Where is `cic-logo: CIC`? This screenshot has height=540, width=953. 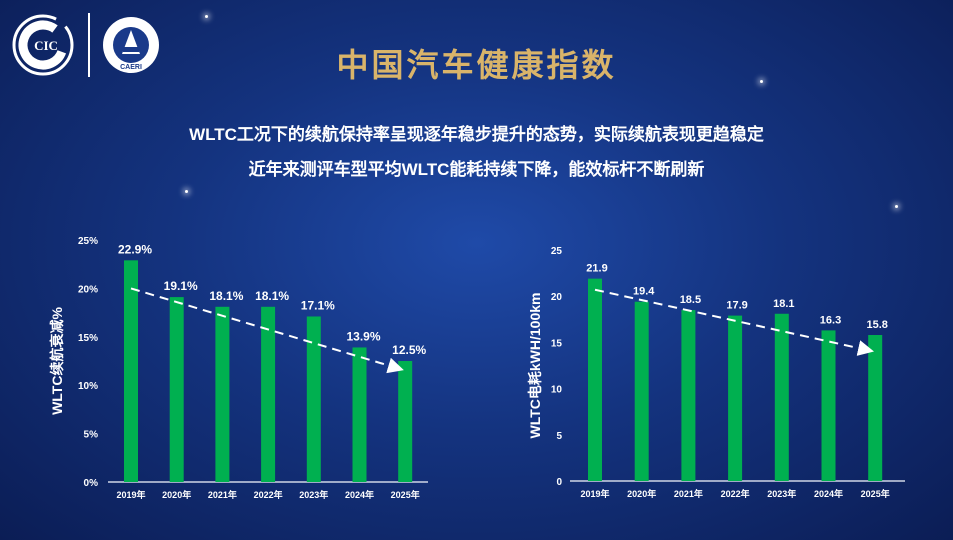 cic-logo: CIC is located at coordinates (43, 45).